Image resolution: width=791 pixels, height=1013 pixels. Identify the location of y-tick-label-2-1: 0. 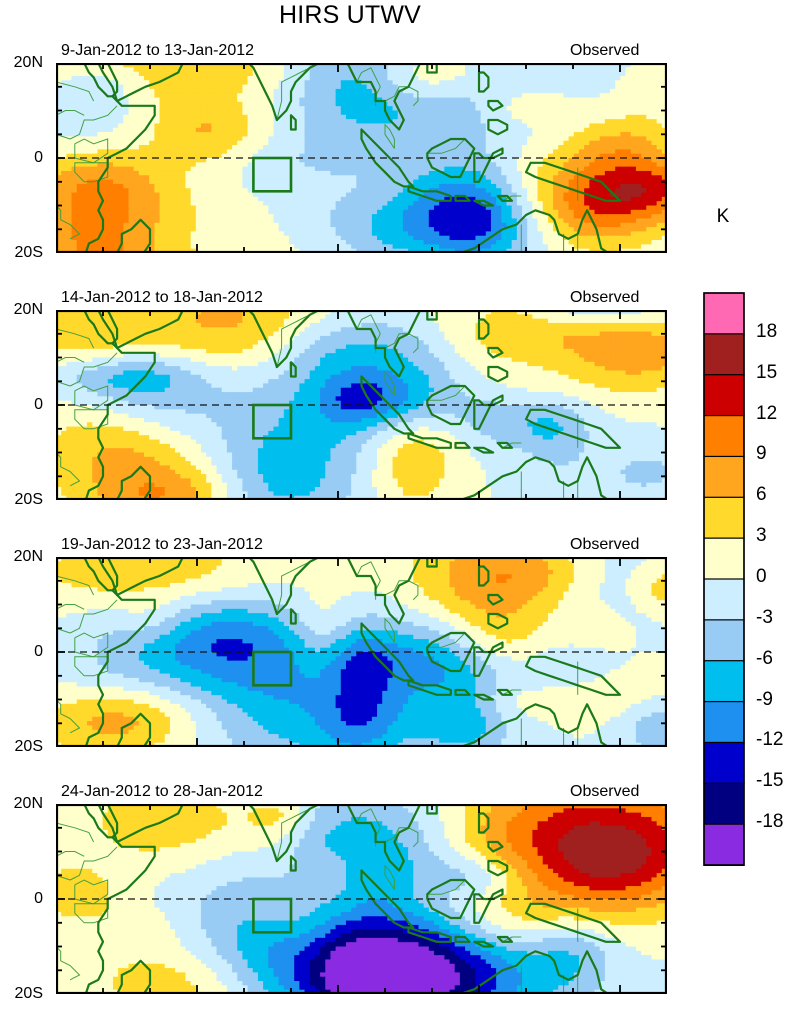
(21, 405).